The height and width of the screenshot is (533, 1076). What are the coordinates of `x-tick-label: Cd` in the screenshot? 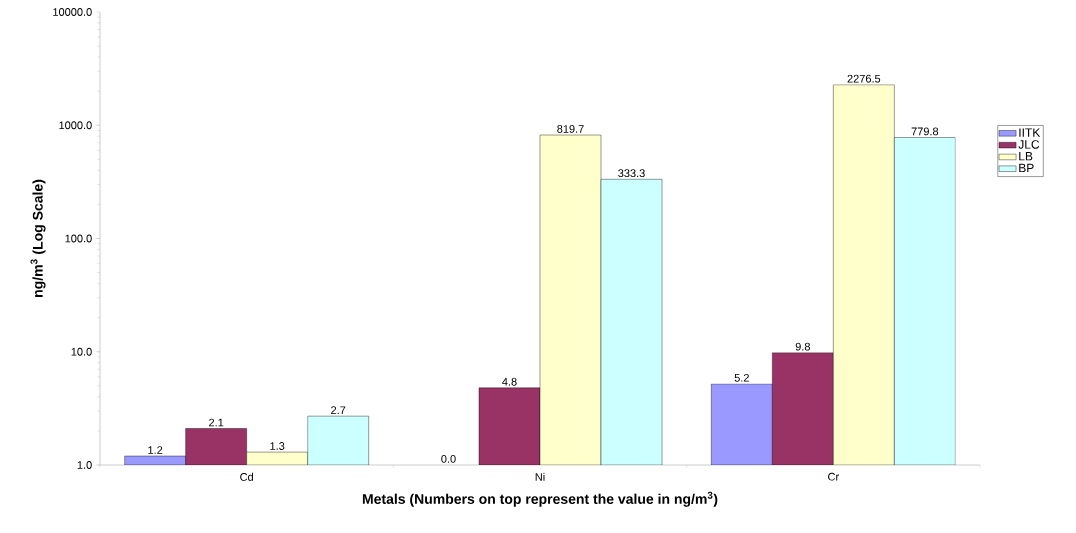 It's located at (246, 476).